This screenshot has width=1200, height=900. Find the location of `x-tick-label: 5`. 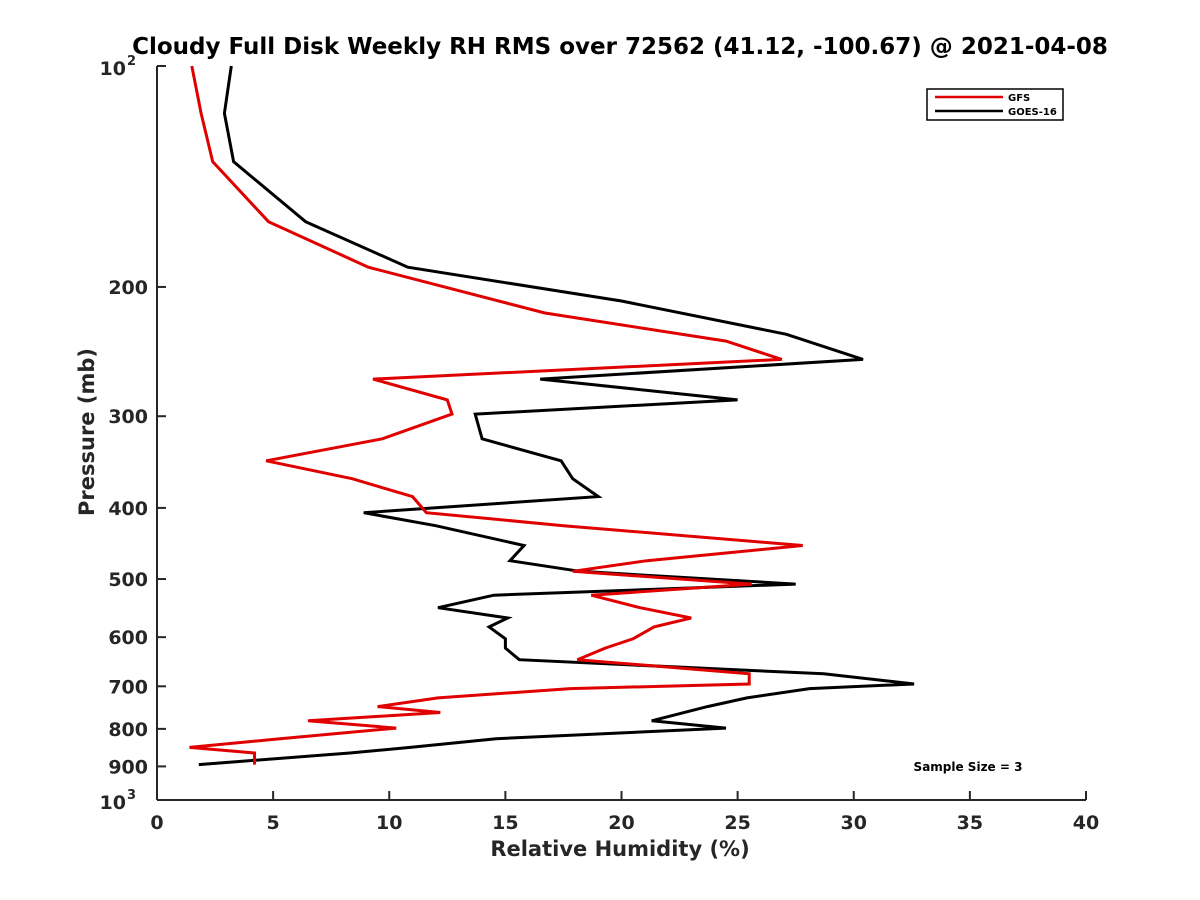

x-tick-label: 5 is located at coordinates (273, 823).